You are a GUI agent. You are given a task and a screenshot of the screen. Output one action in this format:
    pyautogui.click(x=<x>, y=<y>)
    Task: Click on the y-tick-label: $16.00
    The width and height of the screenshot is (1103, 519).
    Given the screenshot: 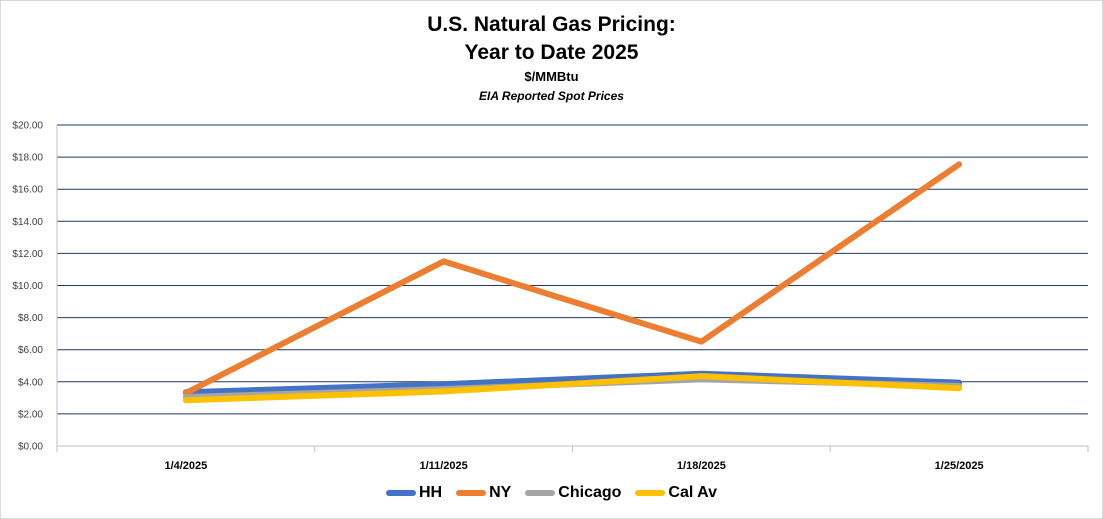 What is the action you would take?
    pyautogui.click(x=27, y=190)
    